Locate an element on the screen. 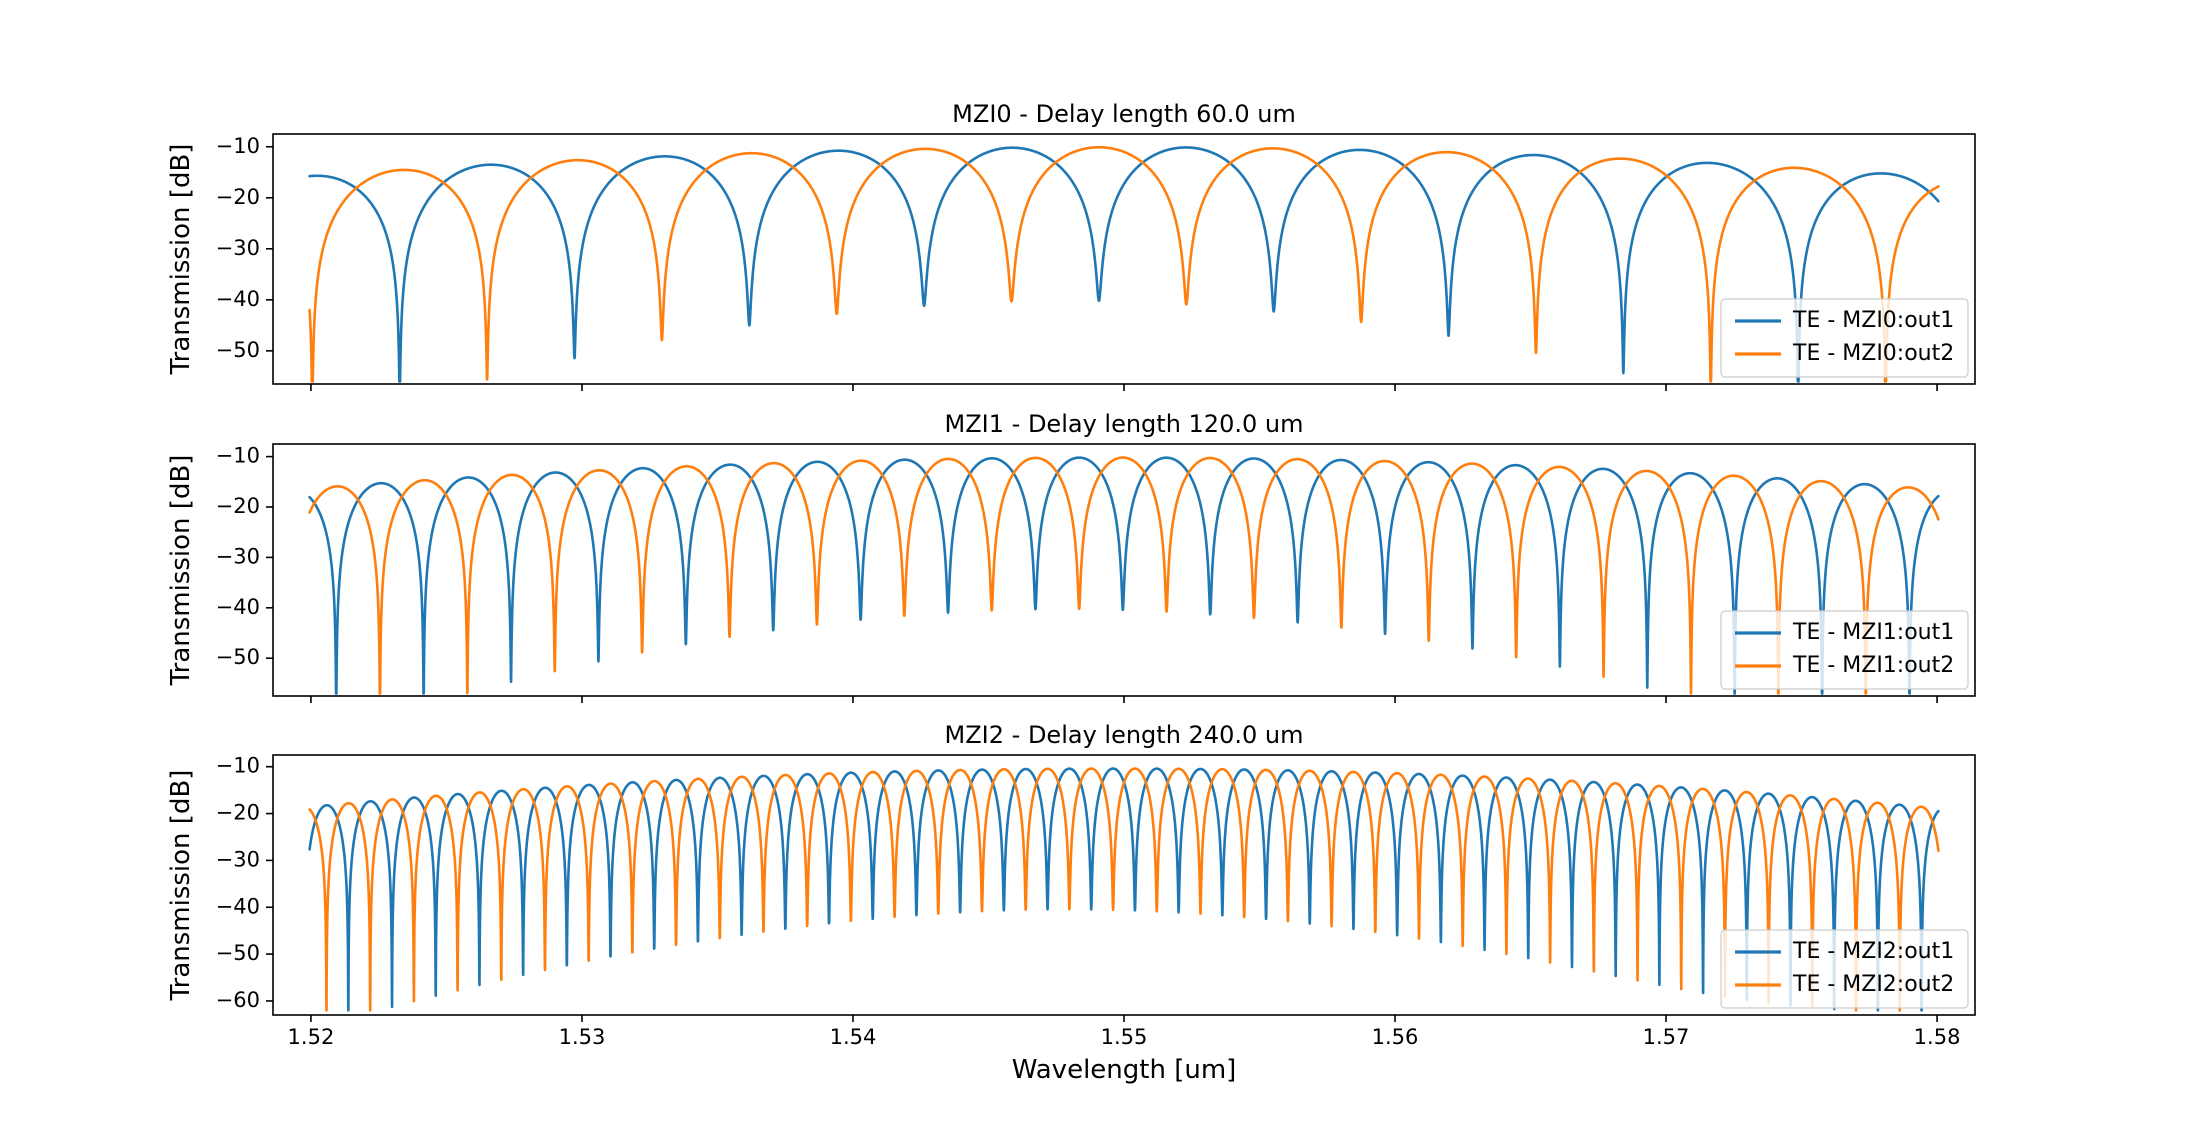 Image resolution: width=2194 pixels, height=1137 pixels. legend-label-out1: TE - MZI0:out1 is located at coordinates (1873, 320).